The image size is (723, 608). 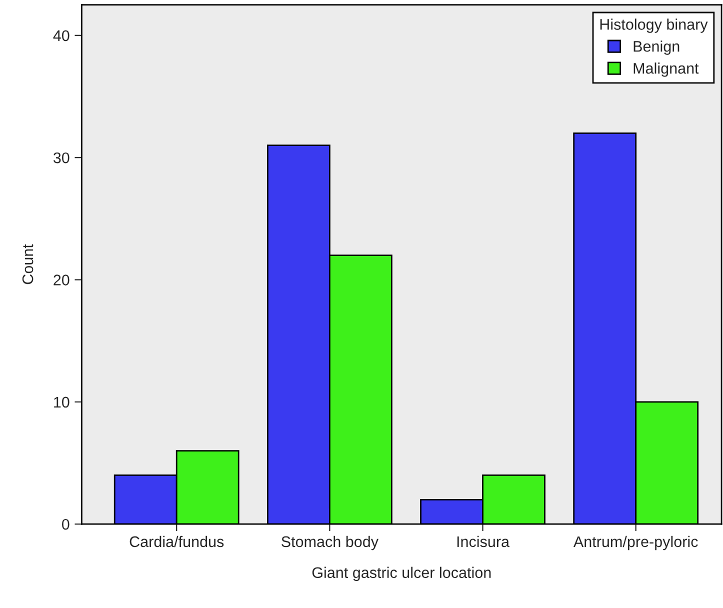 What do you see at coordinates (635, 543) in the screenshot?
I see `x-tick-label: Antrum/pre-pyloric` at bounding box center [635, 543].